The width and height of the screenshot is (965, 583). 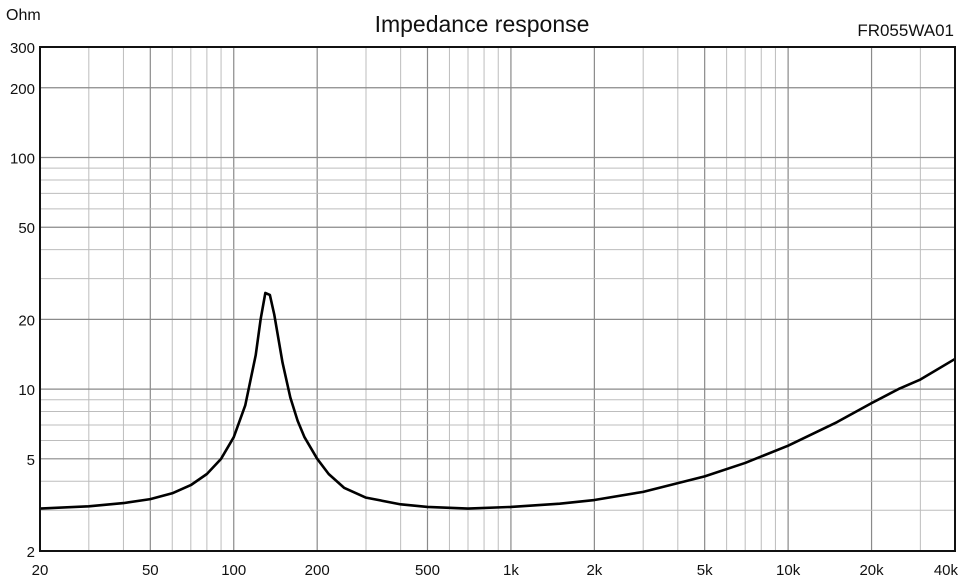 What do you see at coordinates (26, 390) in the screenshot?
I see `y-tick-label: 10` at bounding box center [26, 390].